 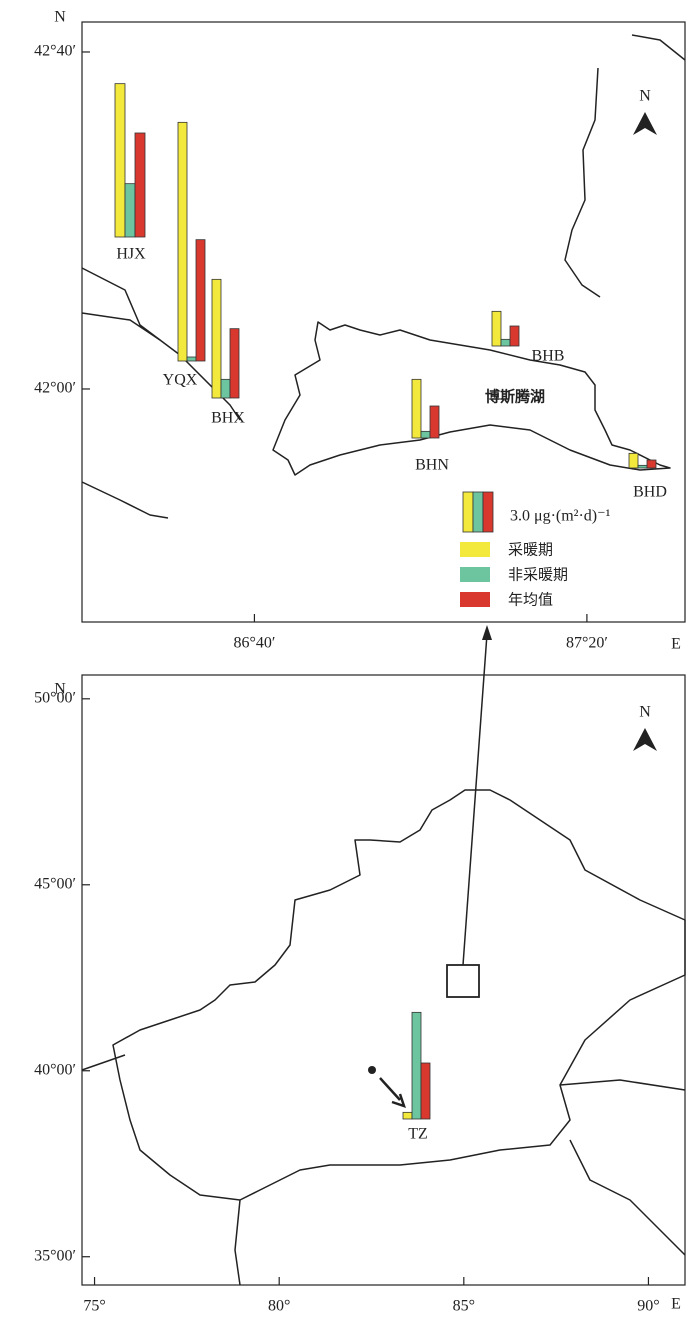 What do you see at coordinates (463, 981) in the screenshot?
I see `inset-box` at bounding box center [463, 981].